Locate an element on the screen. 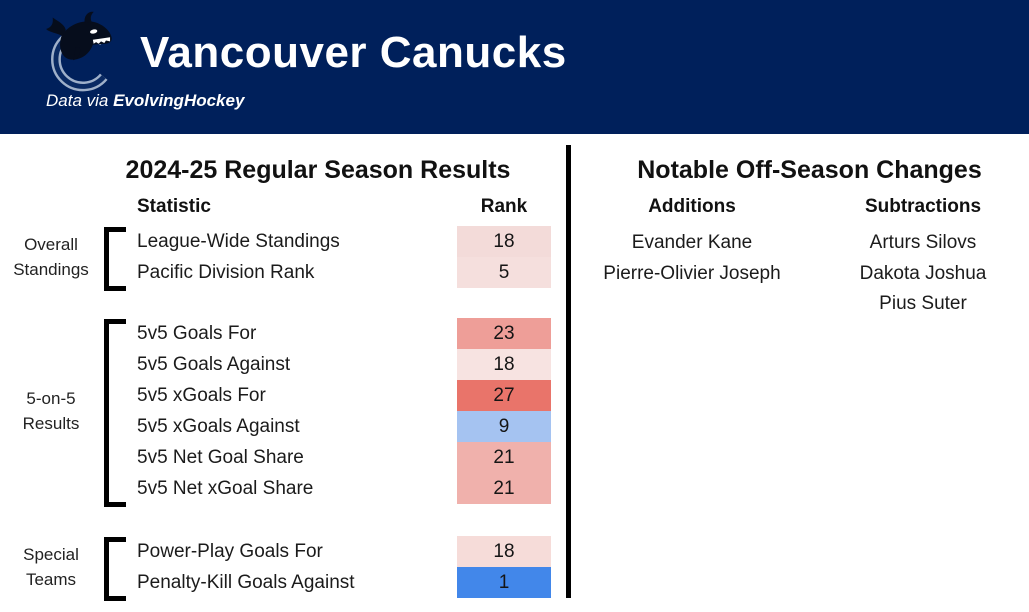 This screenshot has width=1029, height=612. stat-row: 5v5 xGoals Against 9 is located at coordinates (283, 426).